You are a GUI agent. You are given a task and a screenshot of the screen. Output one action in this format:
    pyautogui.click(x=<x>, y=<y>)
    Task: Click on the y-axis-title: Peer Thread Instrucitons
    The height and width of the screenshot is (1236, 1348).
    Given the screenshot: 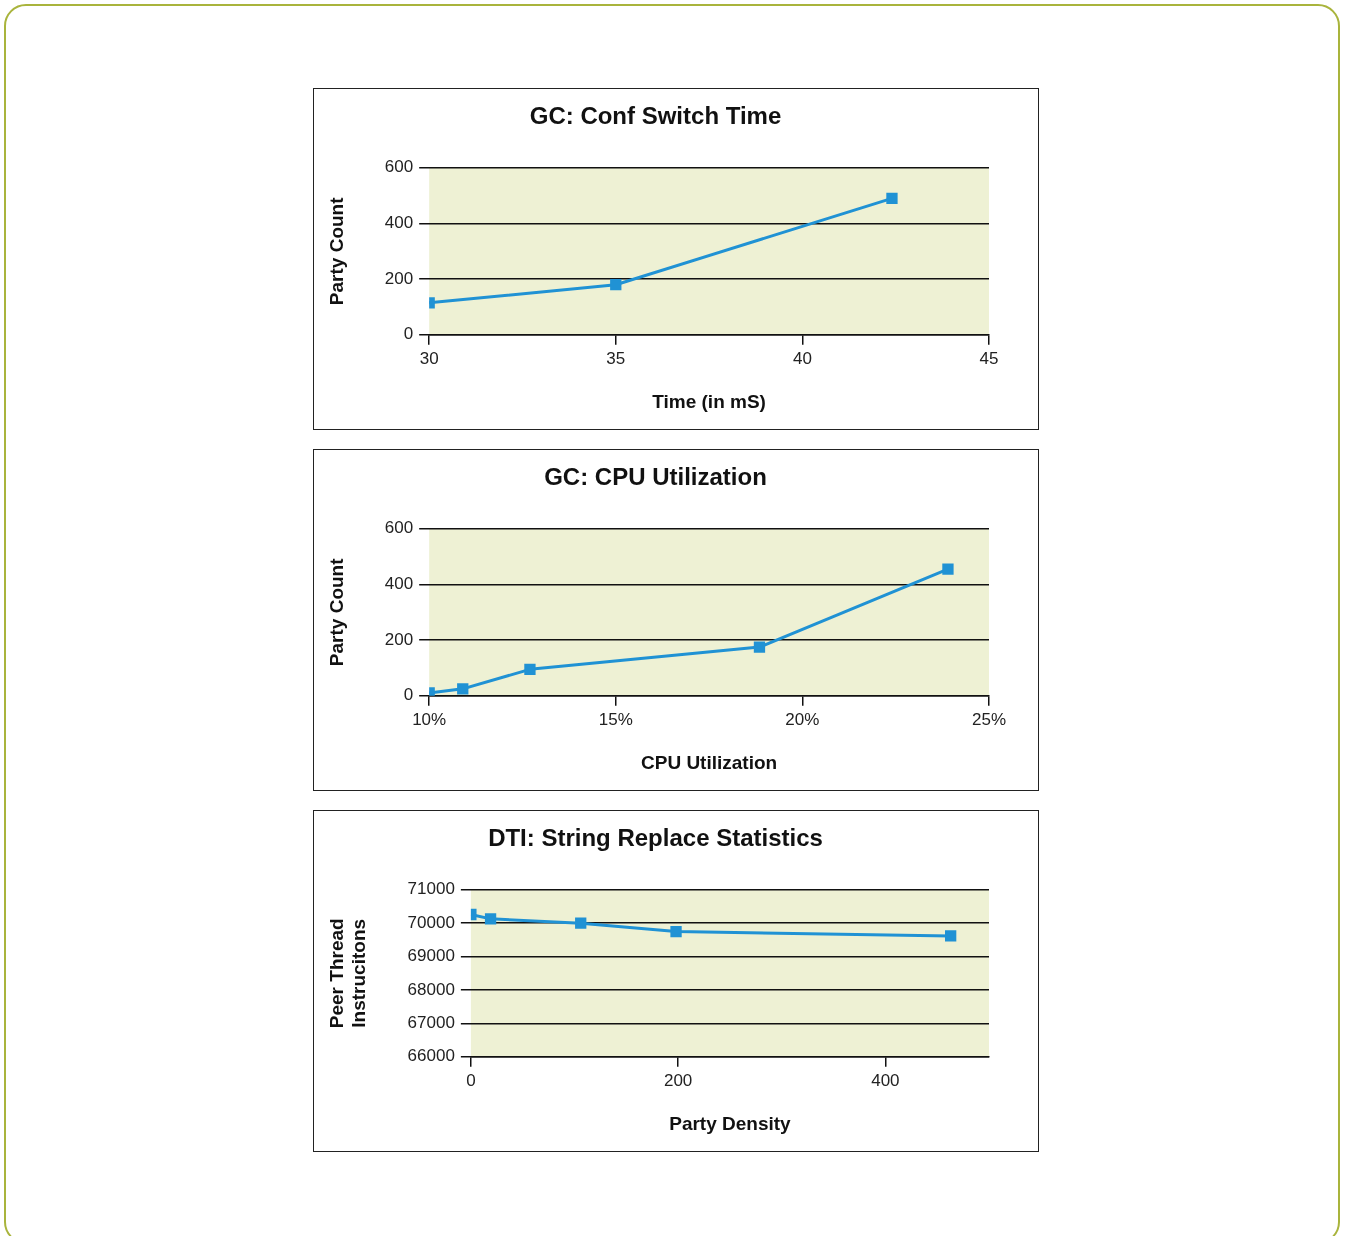 What is the action you would take?
    pyautogui.click(x=347, y=973)
    